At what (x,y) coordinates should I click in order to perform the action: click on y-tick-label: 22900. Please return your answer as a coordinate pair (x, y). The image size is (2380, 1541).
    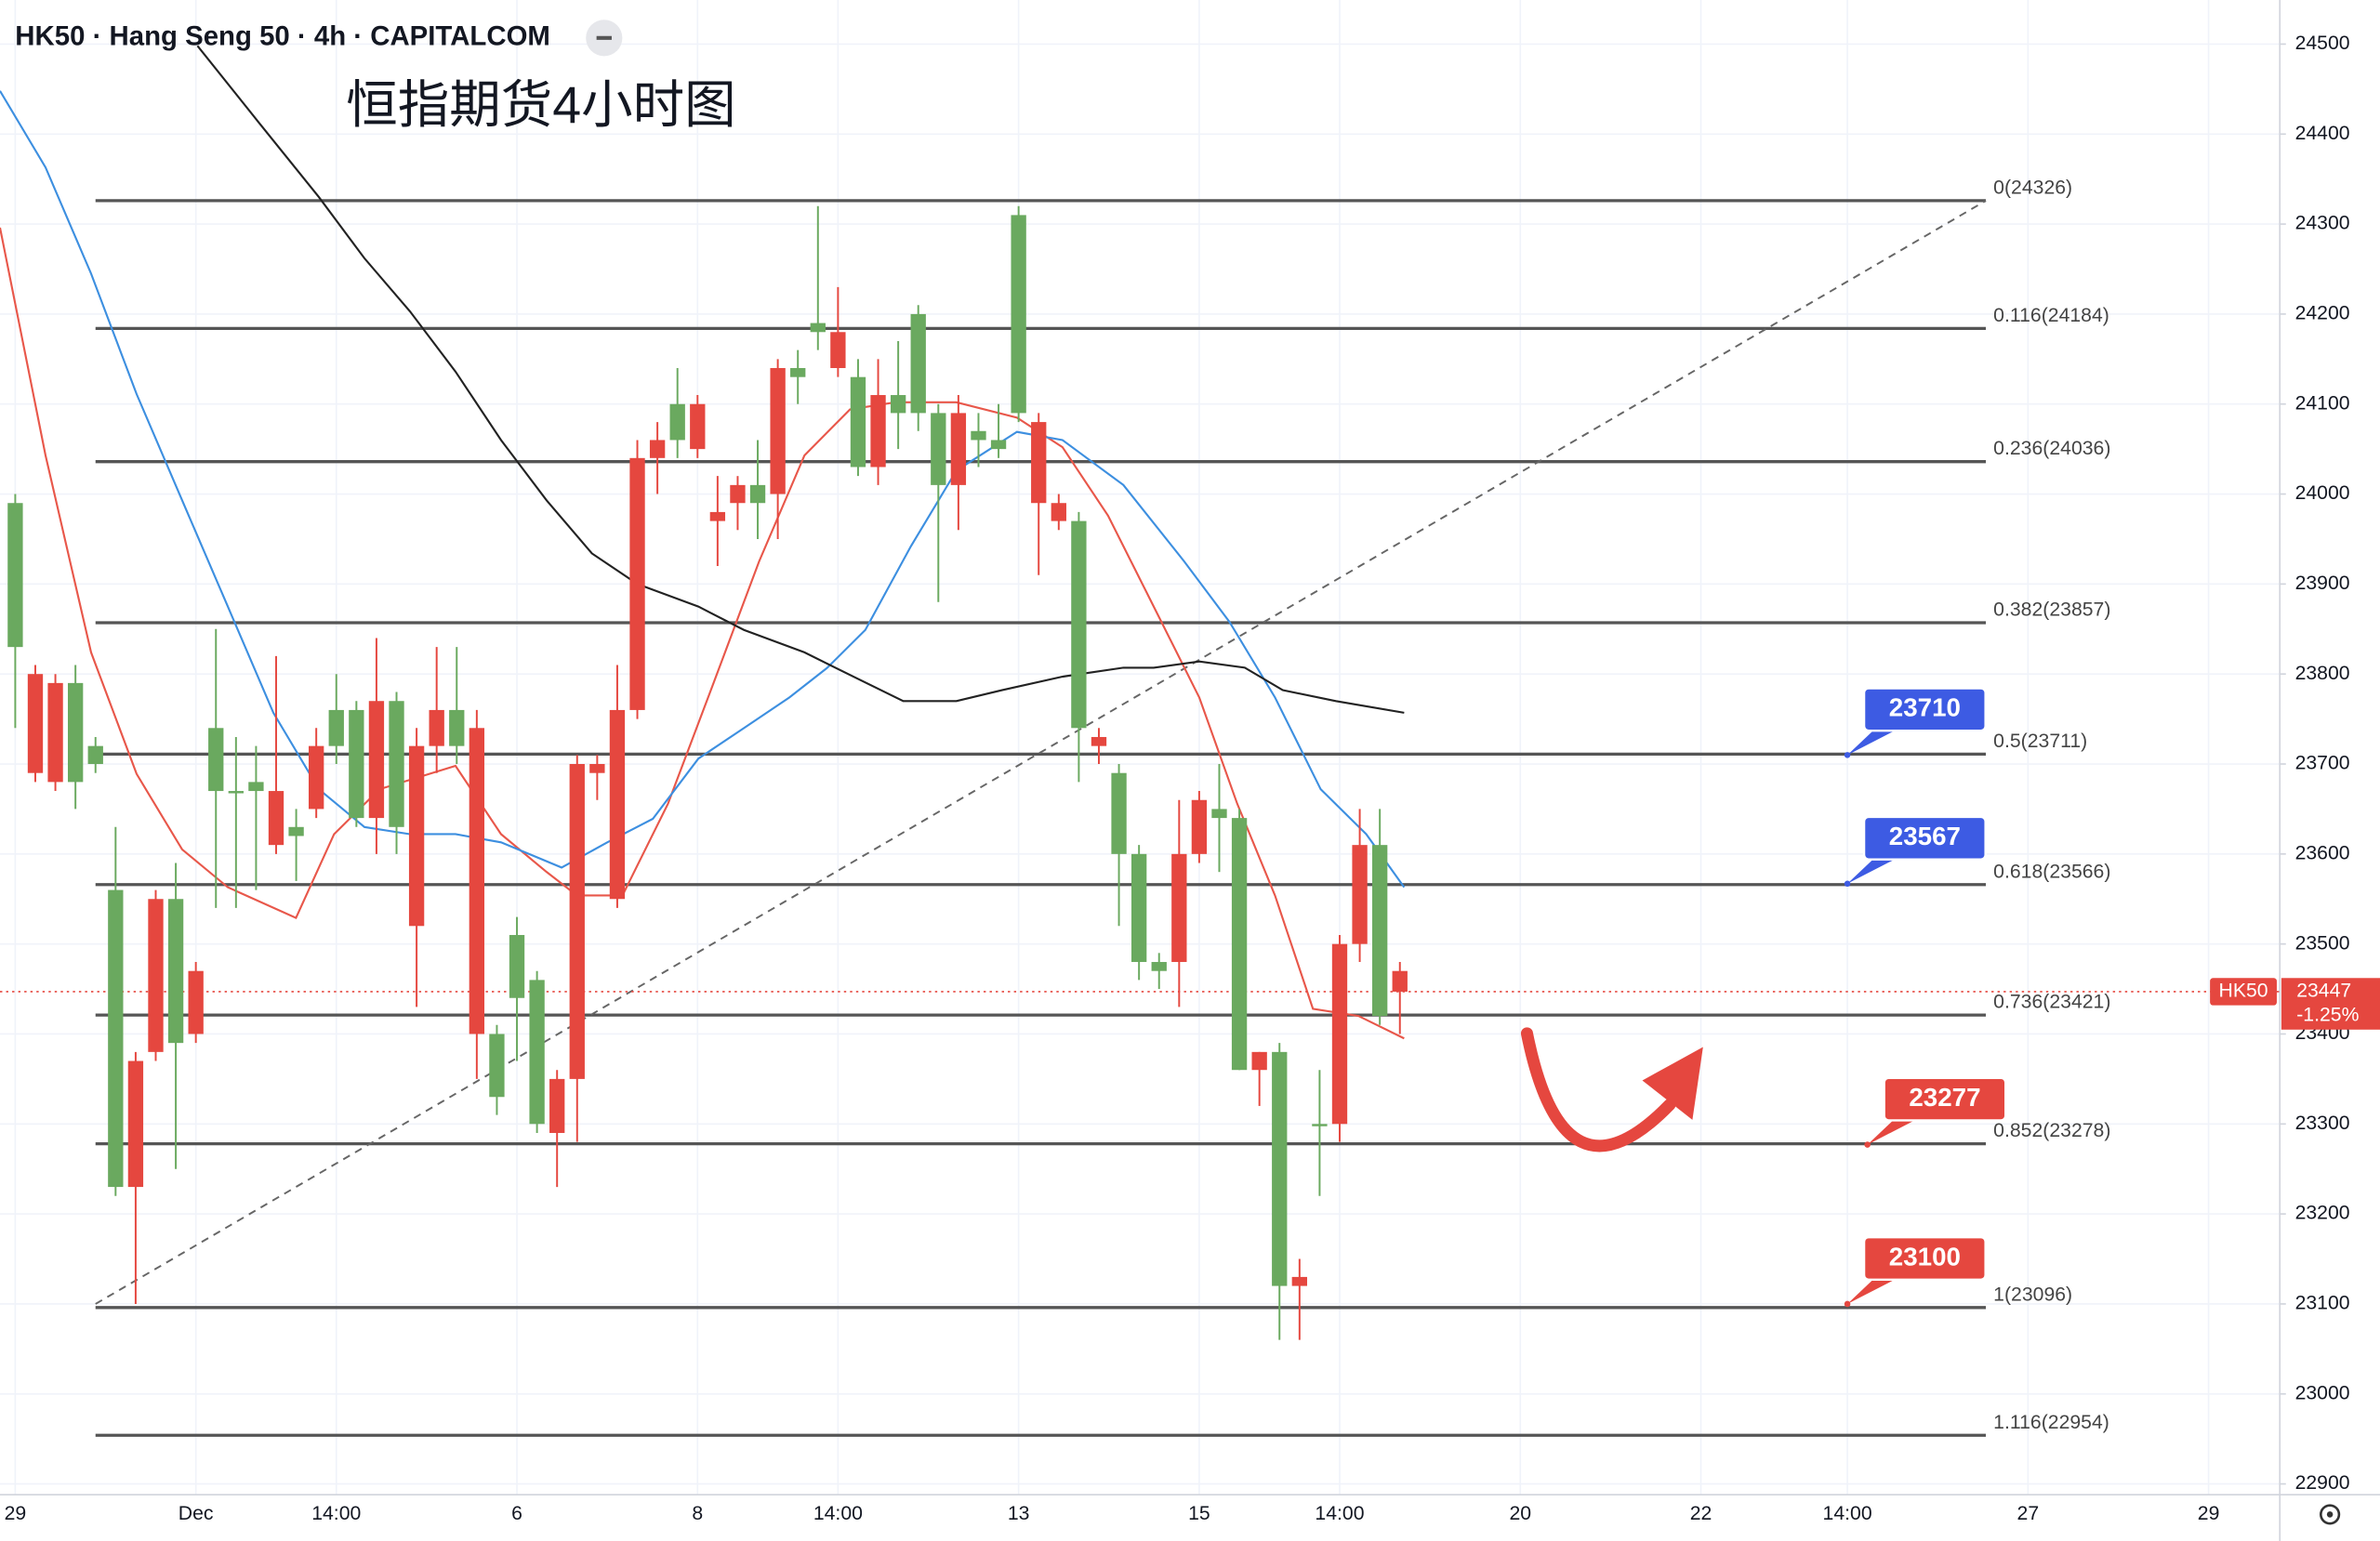
    Looking at the image, I should click on (2322, 1483).